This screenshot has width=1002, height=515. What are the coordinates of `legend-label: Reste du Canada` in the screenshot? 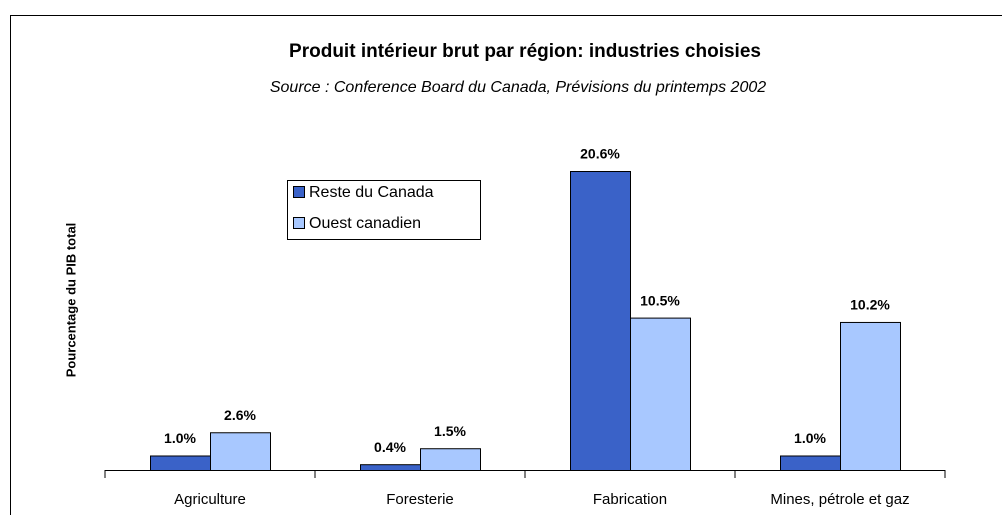 It's located at (371, 192).